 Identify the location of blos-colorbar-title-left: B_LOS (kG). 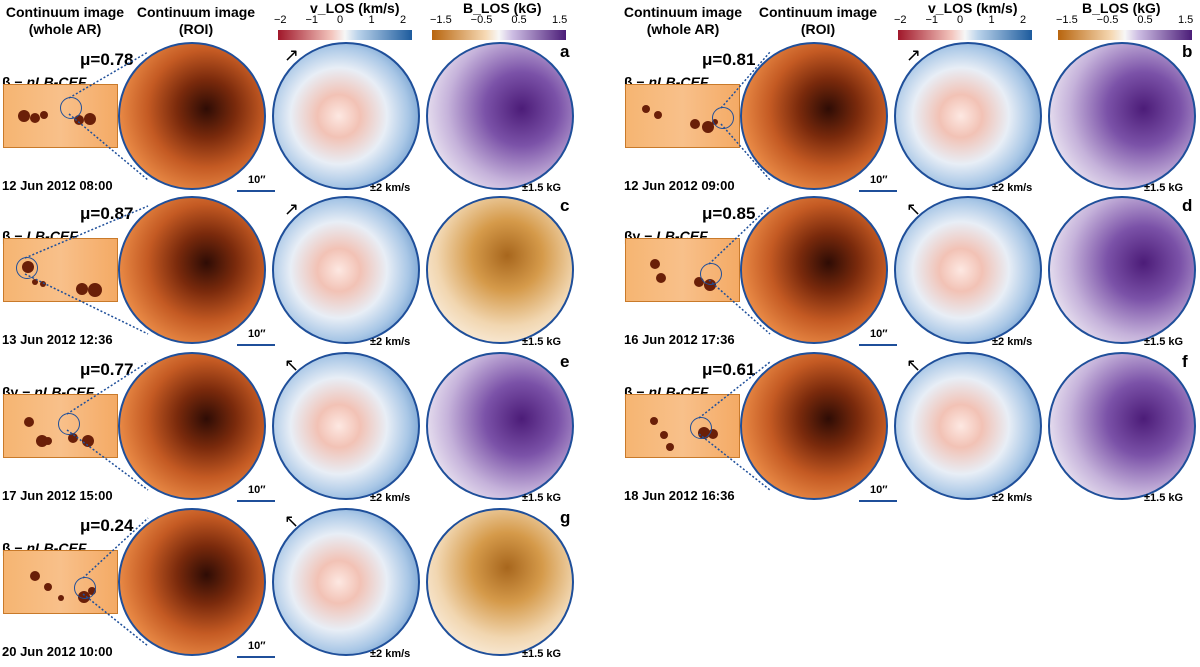
(502, 8).